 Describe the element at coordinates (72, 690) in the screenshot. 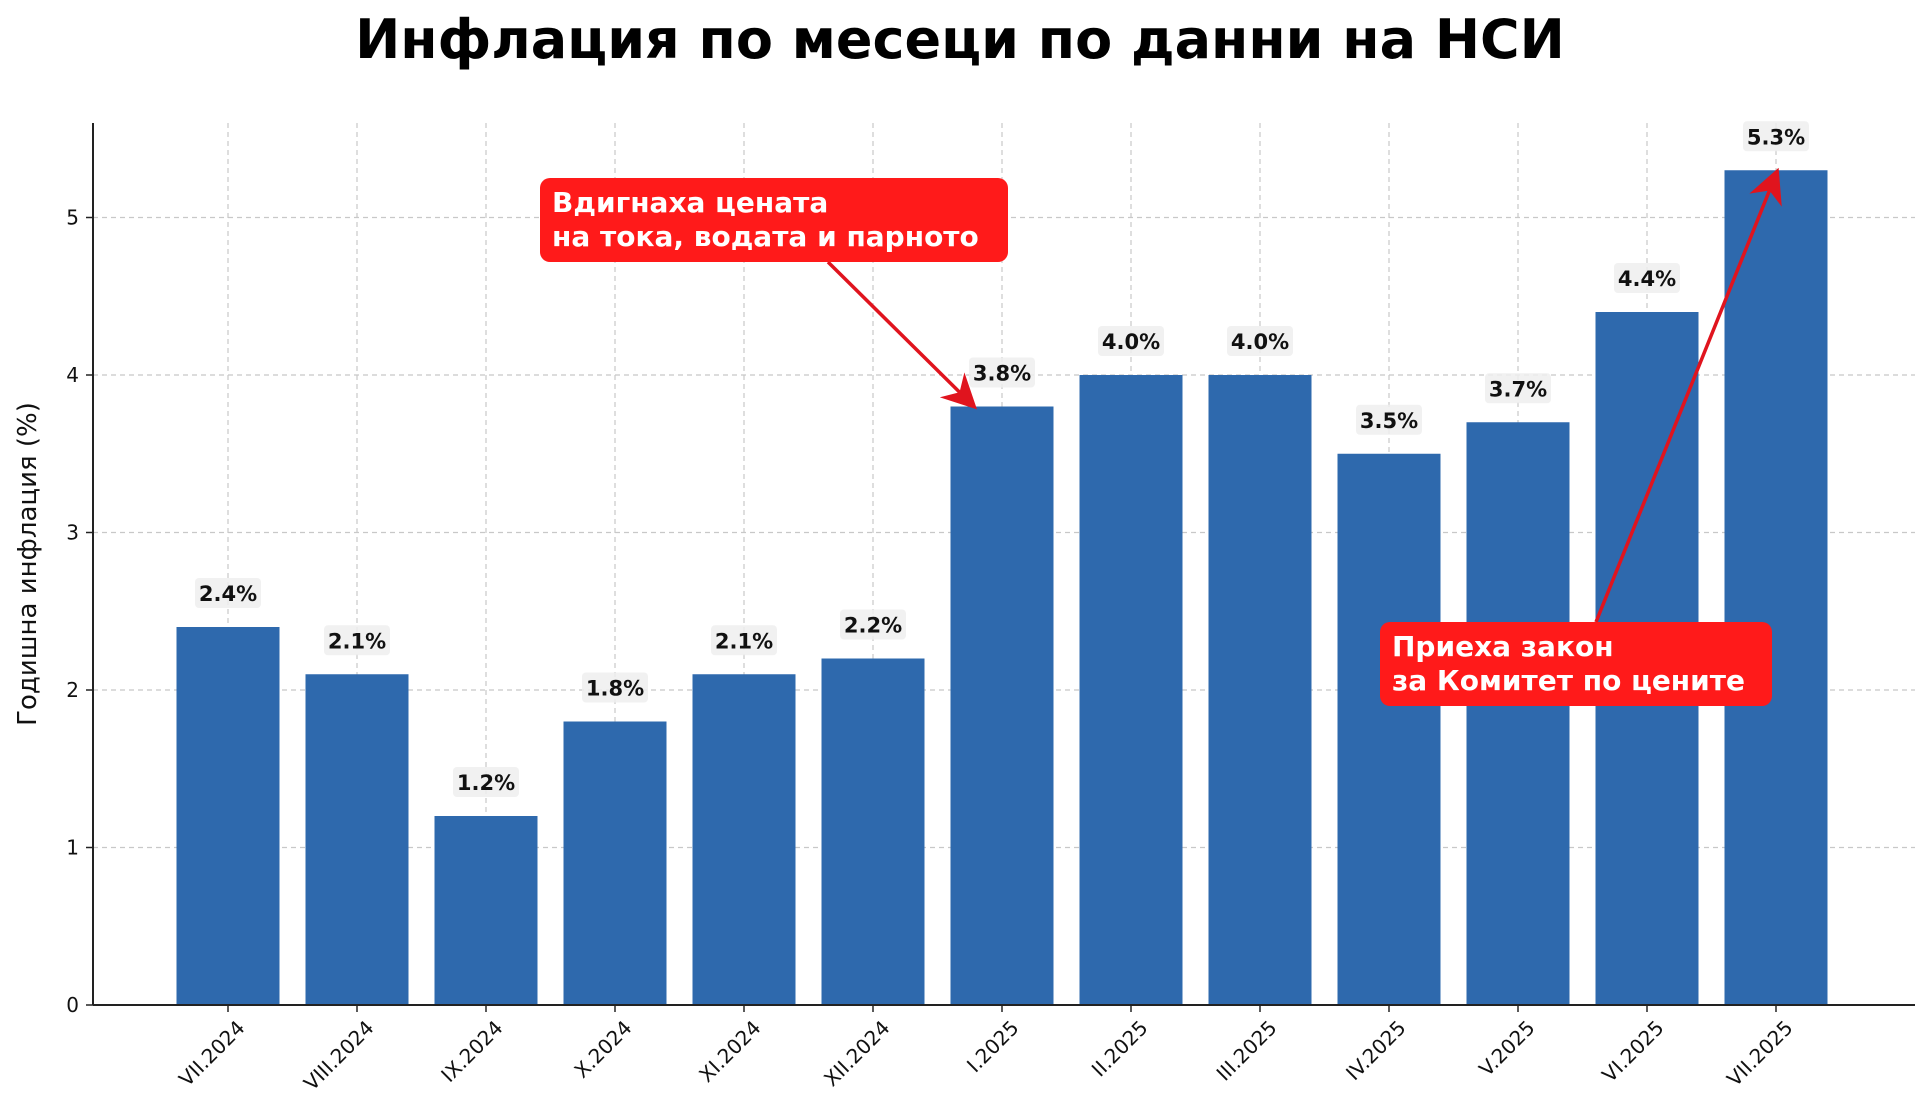

I see `y-tick-label: 2` at that location.